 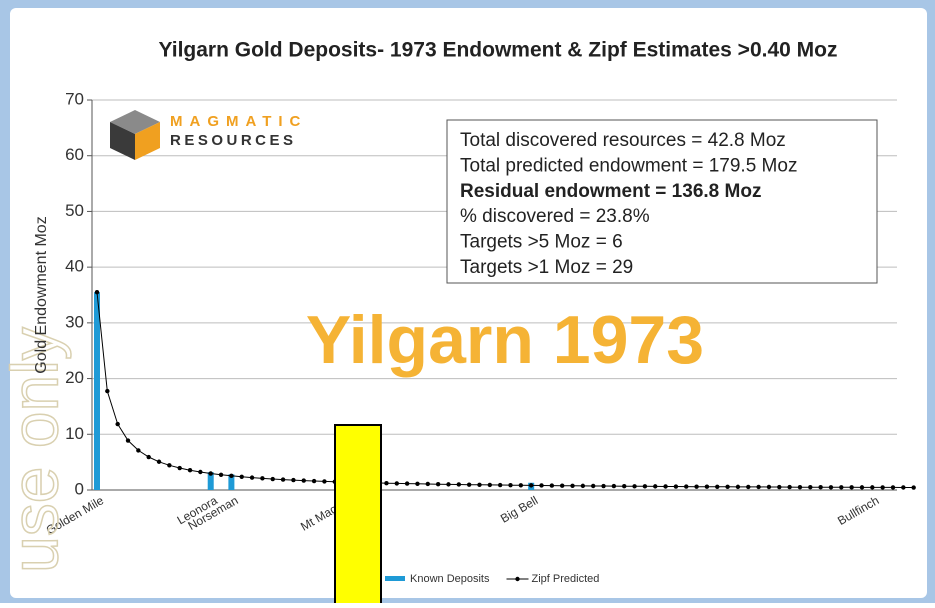 What do you see at coordinates (79, 488) in the screenshot?
I see `y-tick-label: 0` at bounding box center [79, 488].